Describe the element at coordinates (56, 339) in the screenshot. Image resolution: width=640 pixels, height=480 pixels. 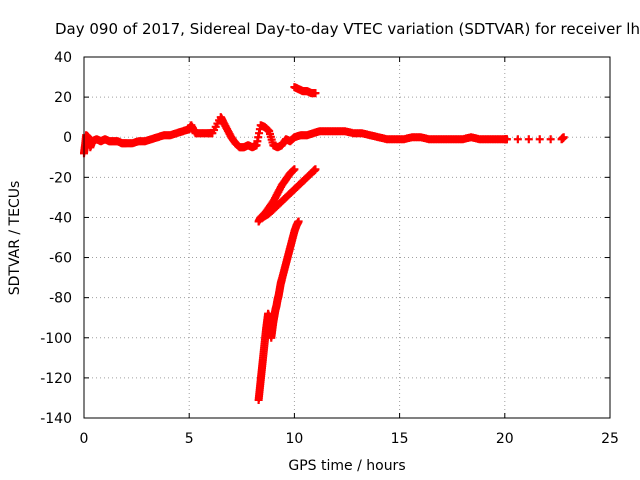
I see `y-tick-label: -100` at that location.